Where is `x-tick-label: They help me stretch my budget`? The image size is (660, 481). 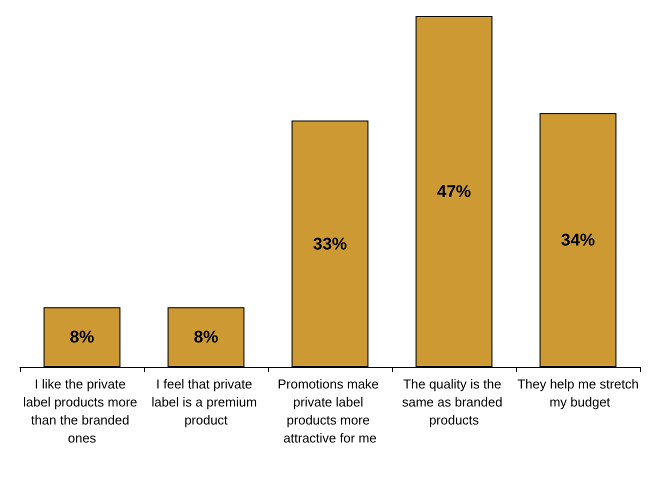 x-tick-label: They help me stretch my budget is located at coordinates (578, 393).